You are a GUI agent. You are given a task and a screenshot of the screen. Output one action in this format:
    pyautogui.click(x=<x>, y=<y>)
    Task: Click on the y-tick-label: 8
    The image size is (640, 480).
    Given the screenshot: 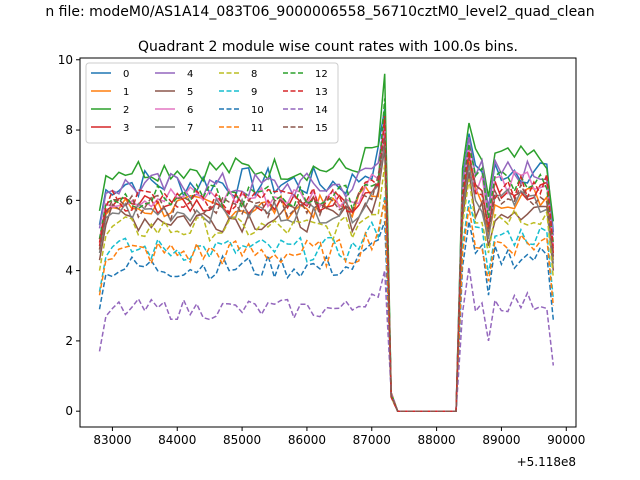 What is the action you would take?
    pyautogui.click(x=69, y=130)
    